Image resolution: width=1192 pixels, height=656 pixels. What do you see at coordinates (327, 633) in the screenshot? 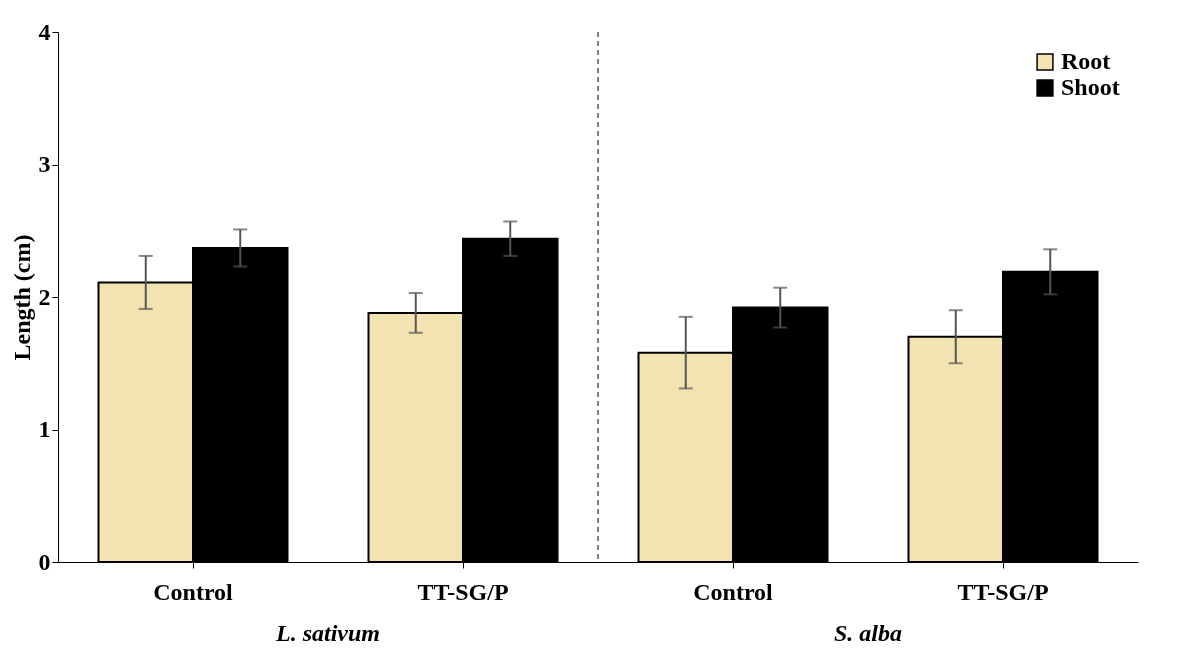
I see `text: L. sativum` at bounding box center [327, 633].